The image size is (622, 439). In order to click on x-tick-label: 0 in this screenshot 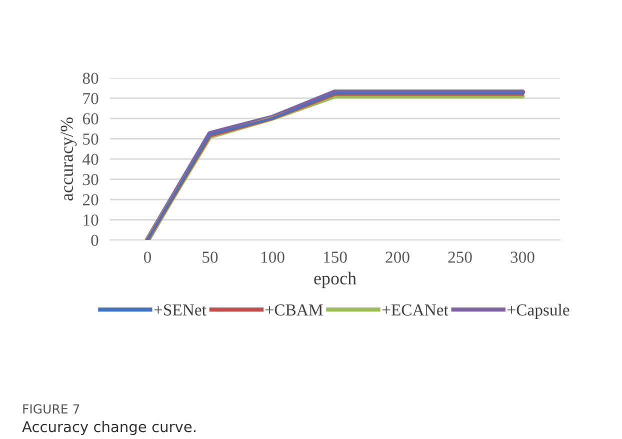, I will do `click(148, 257)`.